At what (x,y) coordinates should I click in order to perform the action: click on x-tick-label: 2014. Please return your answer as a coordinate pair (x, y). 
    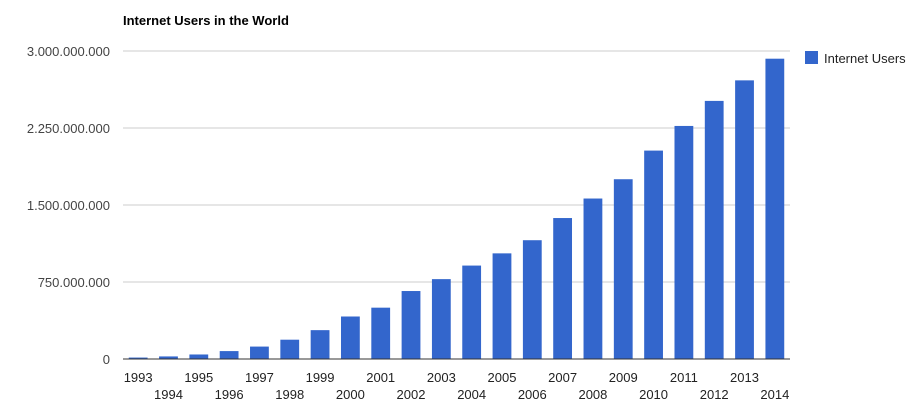
    Looking at the image, I should click on (774, 394).